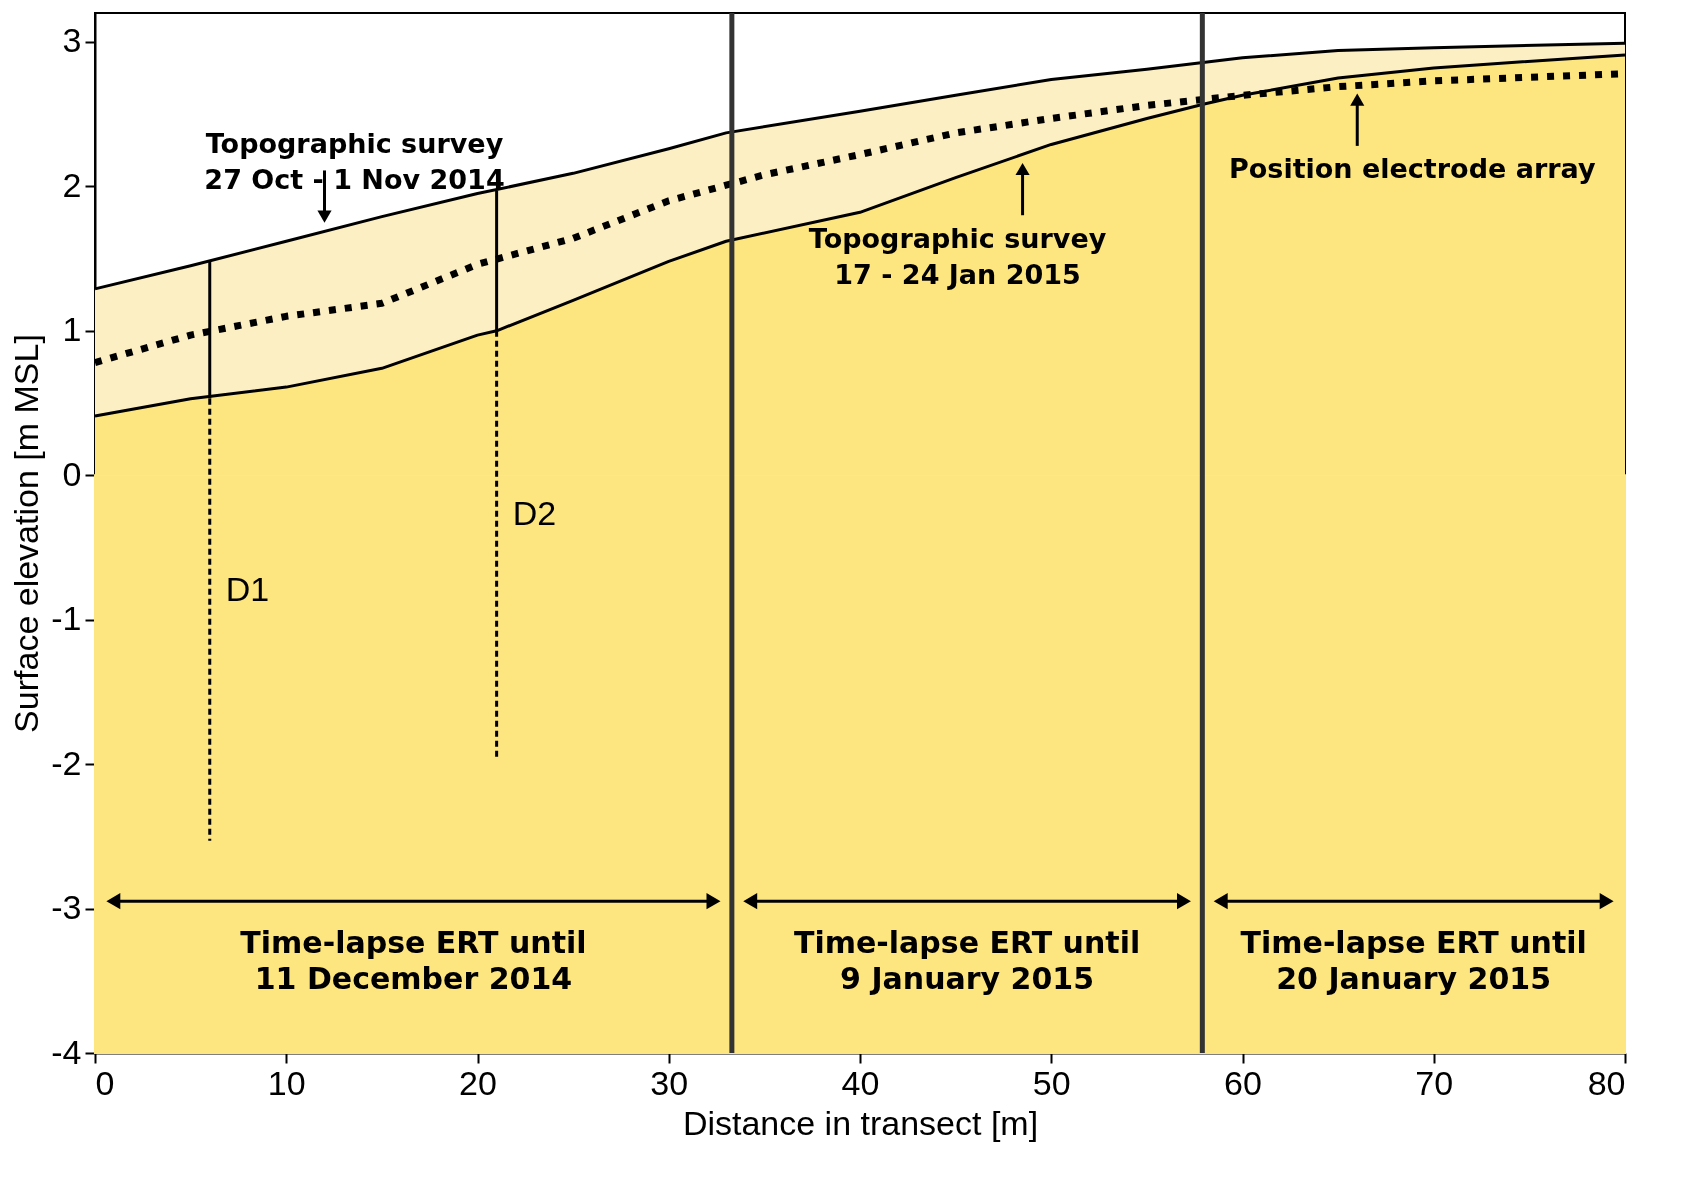 This screenshot has width=1685, height=1182. I want to click on annotation: Topographic survey 27 Oct - 1 Nov 2014, so click(354, 161).